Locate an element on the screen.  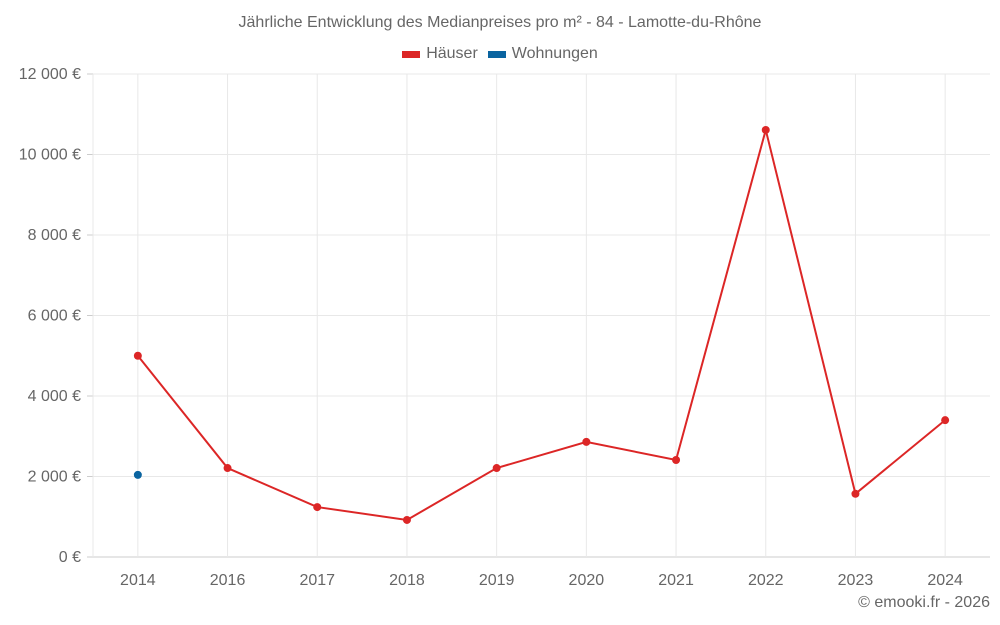
legend: Häuser Wohnungen is located at coordinates (500, 54).